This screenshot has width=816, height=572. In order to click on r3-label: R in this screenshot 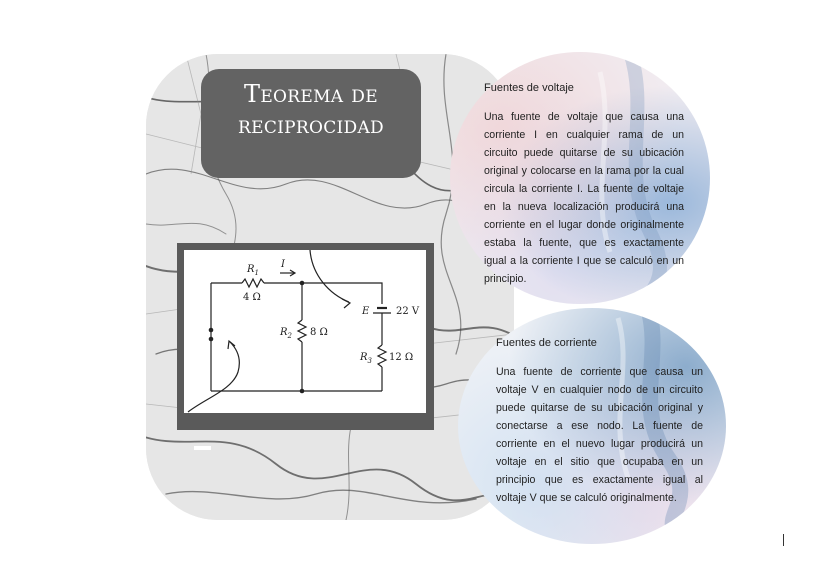, I will do `click(363, 357)`.